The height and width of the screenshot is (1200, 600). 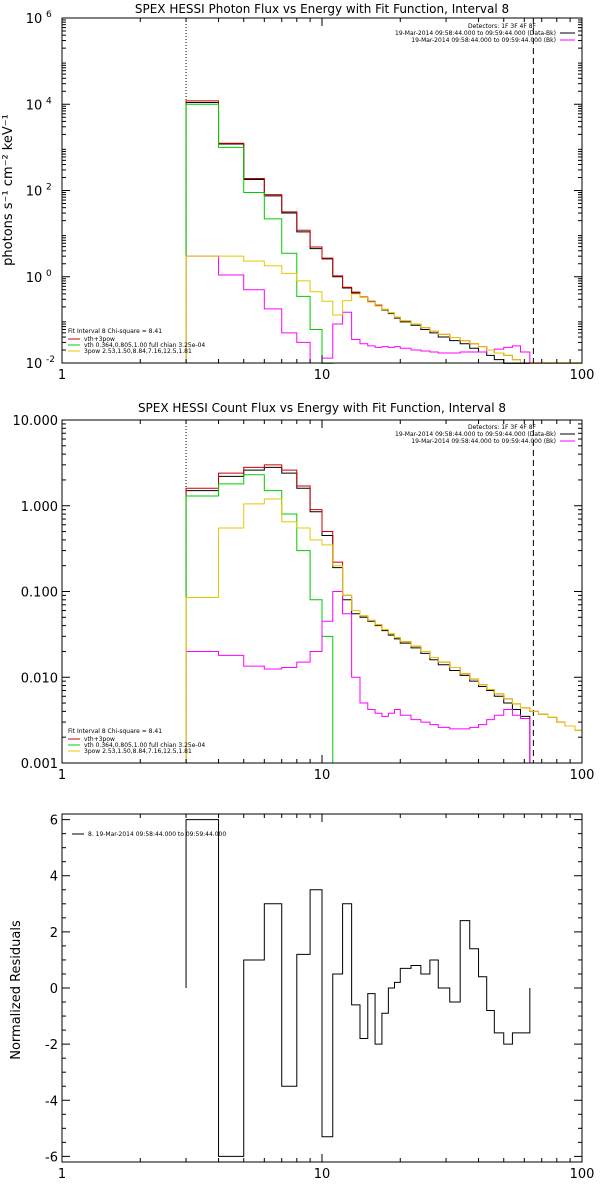 I want to click on y-tick-label: 4, so click(x=54, y=877).